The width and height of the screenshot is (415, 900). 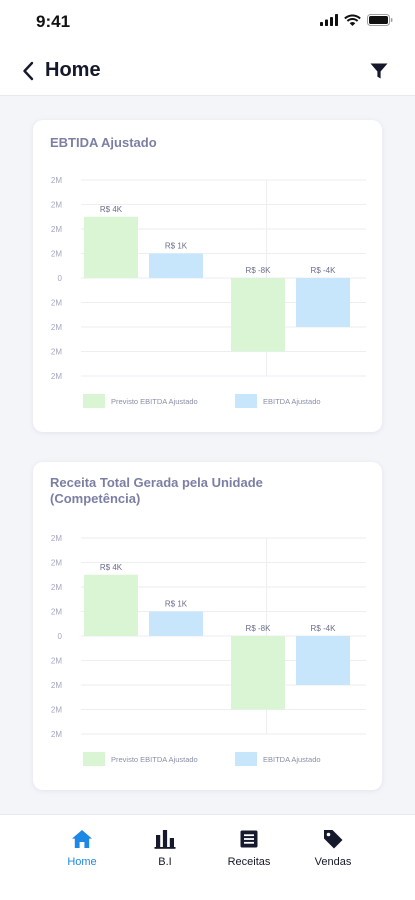 What do you see at coordinates (165, 862) in the screenshot?
I see `nav-label: B.I` at bounding box center [165, 862].